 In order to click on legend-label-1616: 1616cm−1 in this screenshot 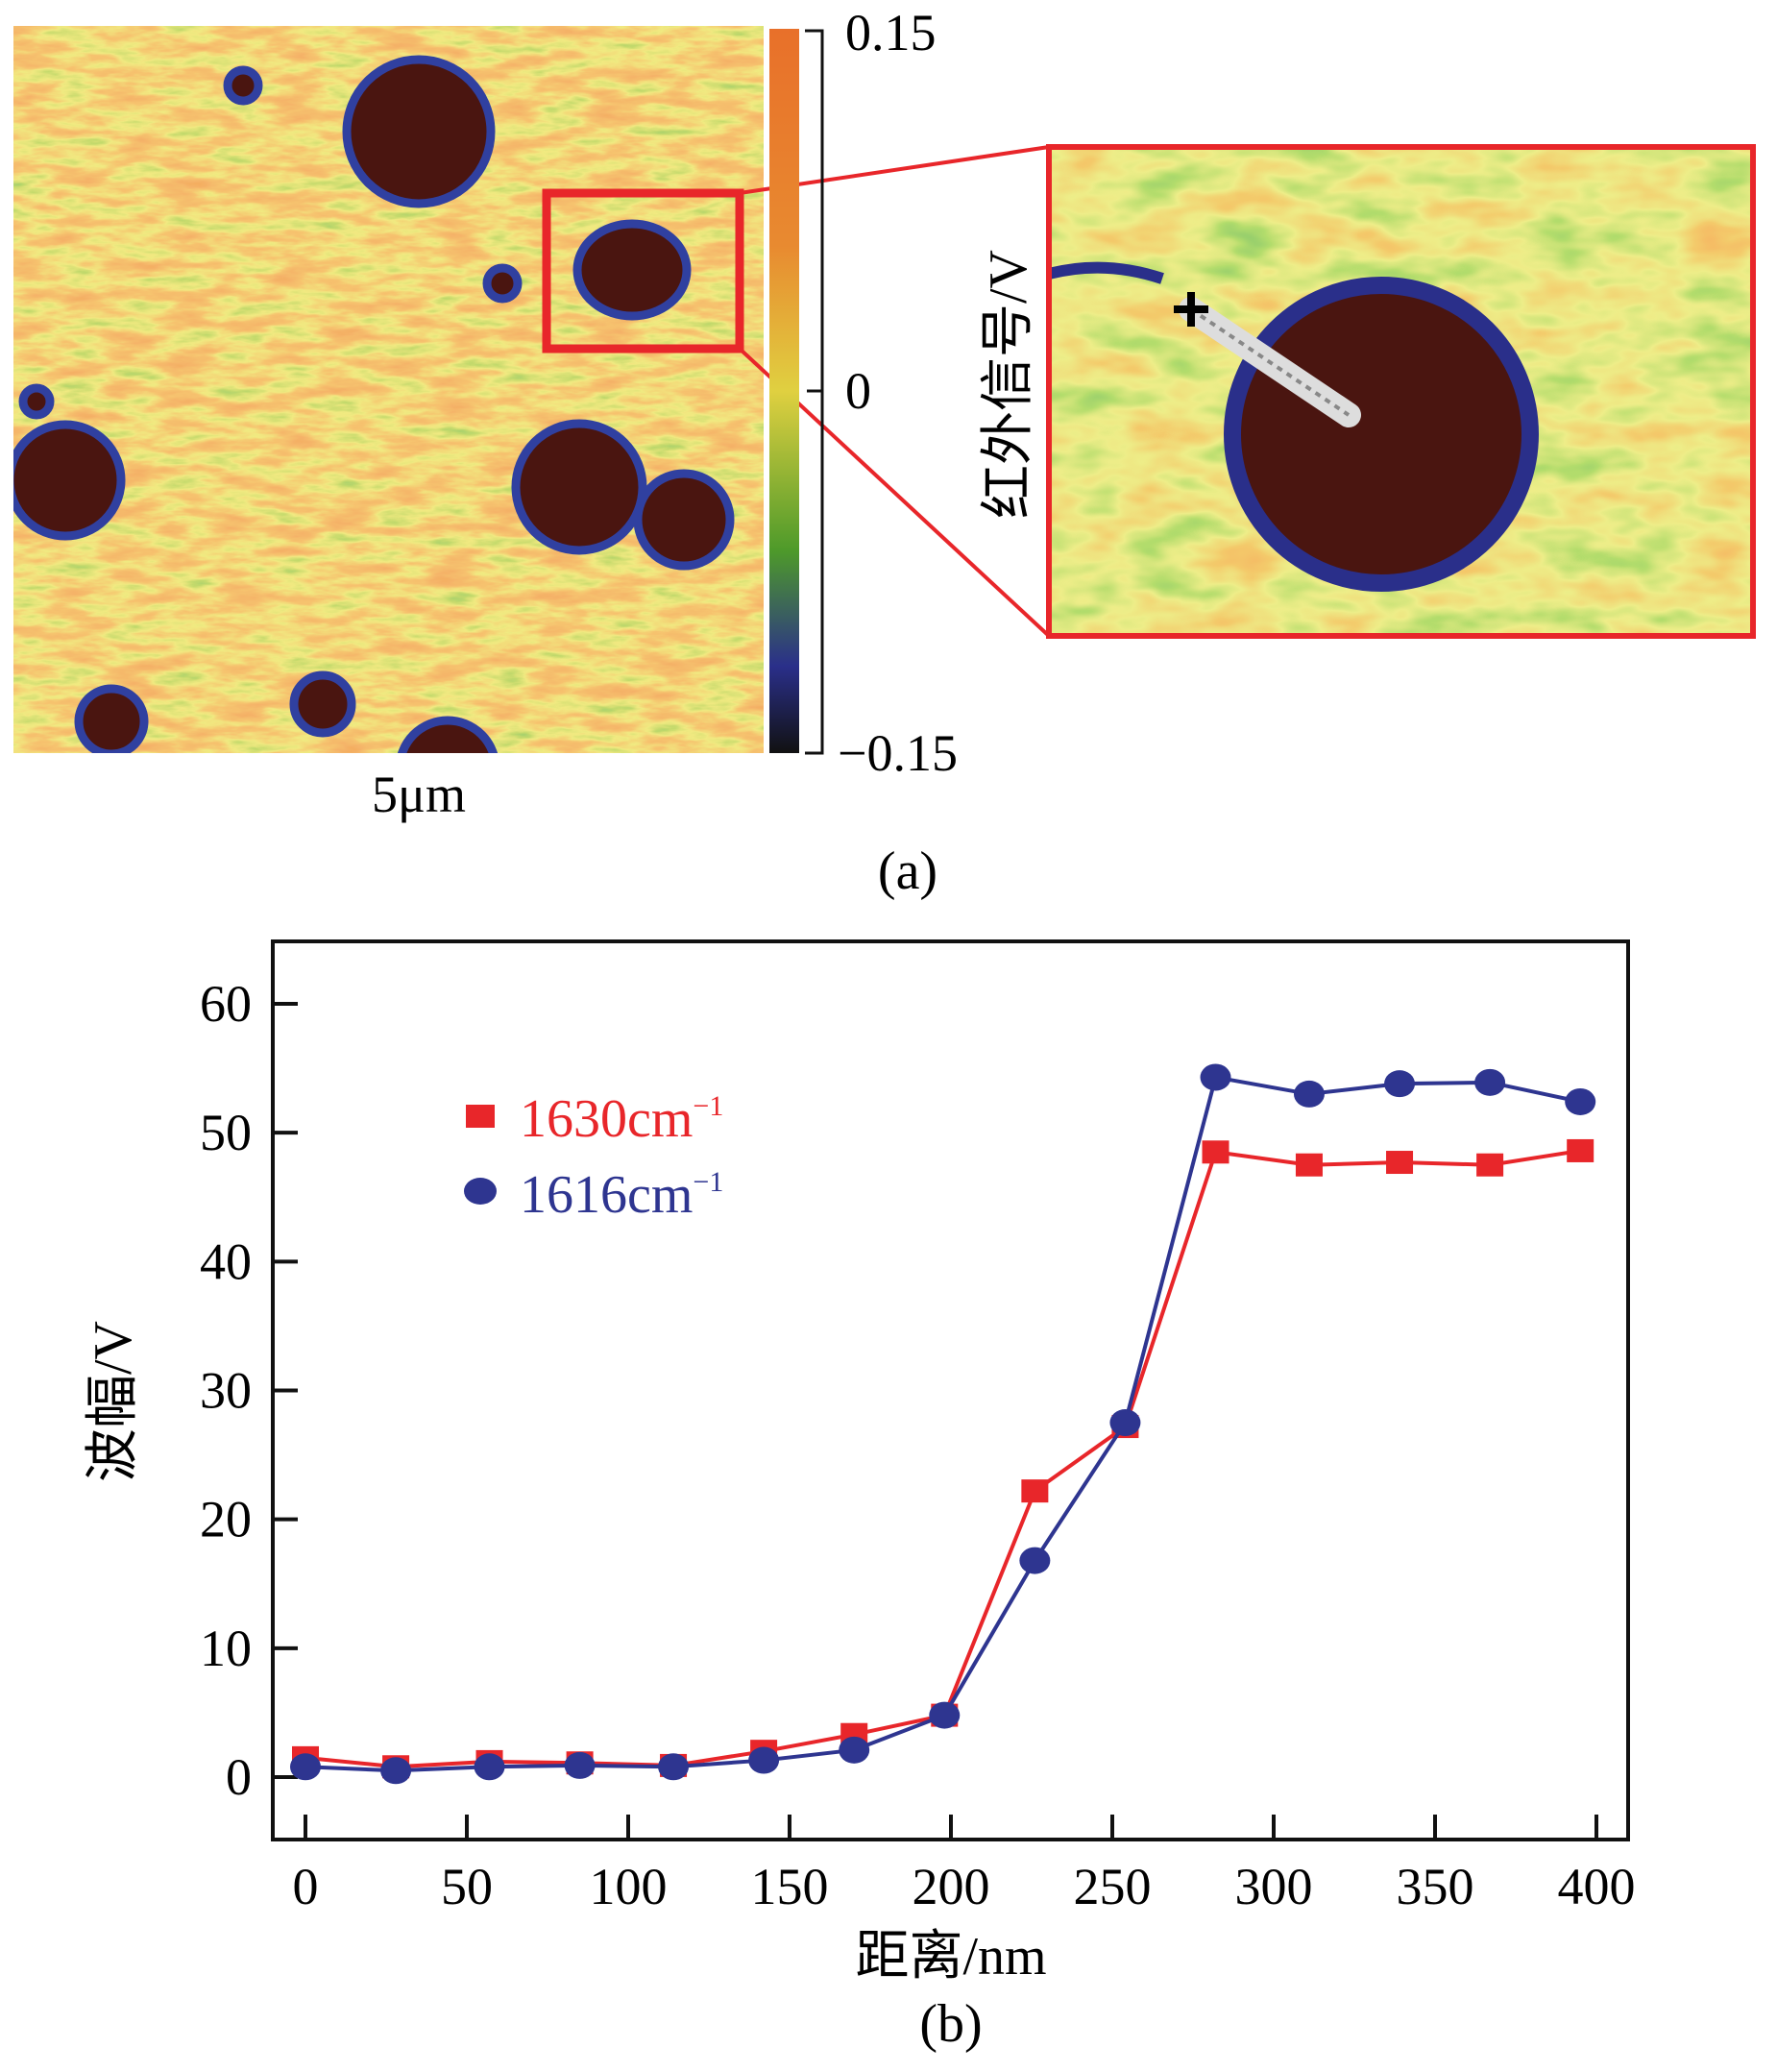, I will do `click(621, 1195)`.